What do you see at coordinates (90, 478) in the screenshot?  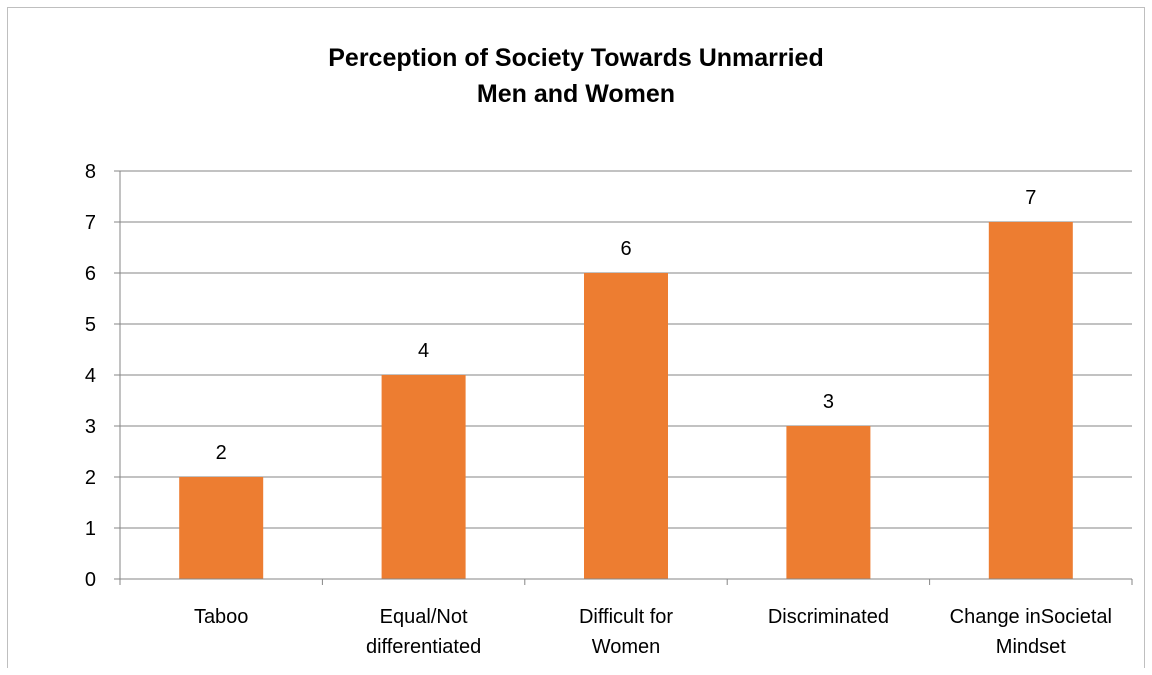 I see `y-tick-label: 2` at bounding box center [90, 478].